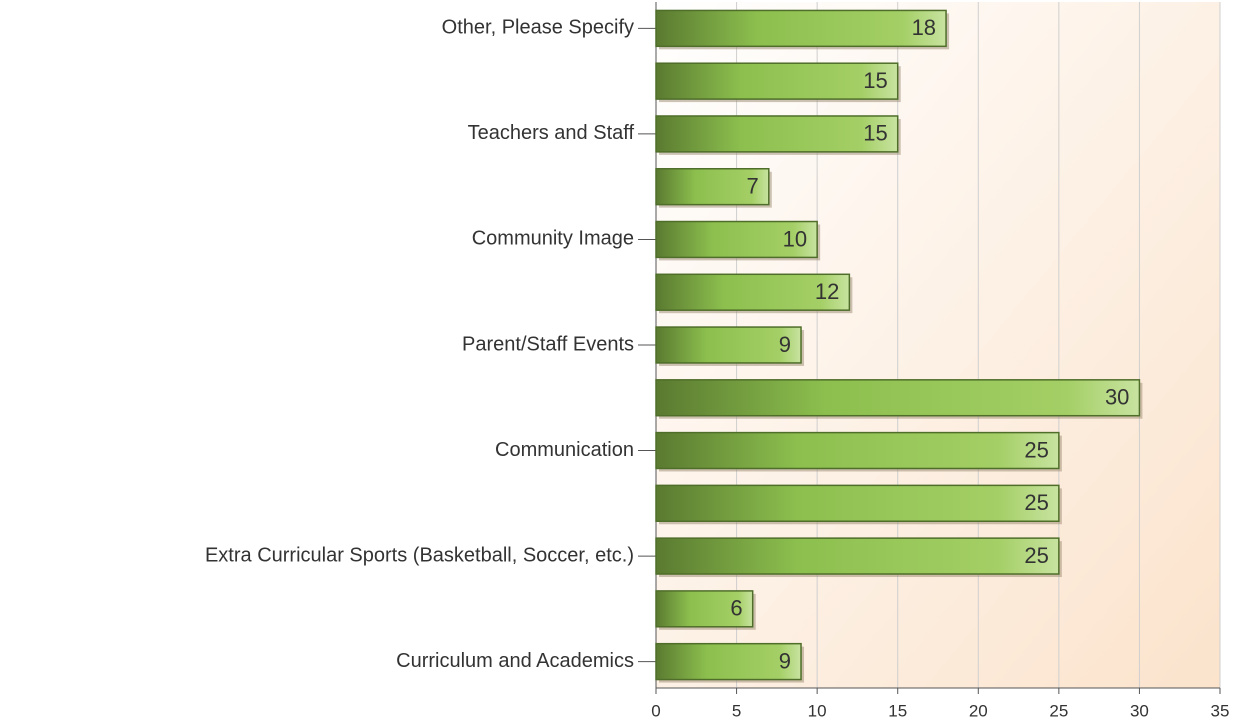 The width and height of the screenshot is (1234, 724). I want to click on value-label: 18, so click(924, 27).